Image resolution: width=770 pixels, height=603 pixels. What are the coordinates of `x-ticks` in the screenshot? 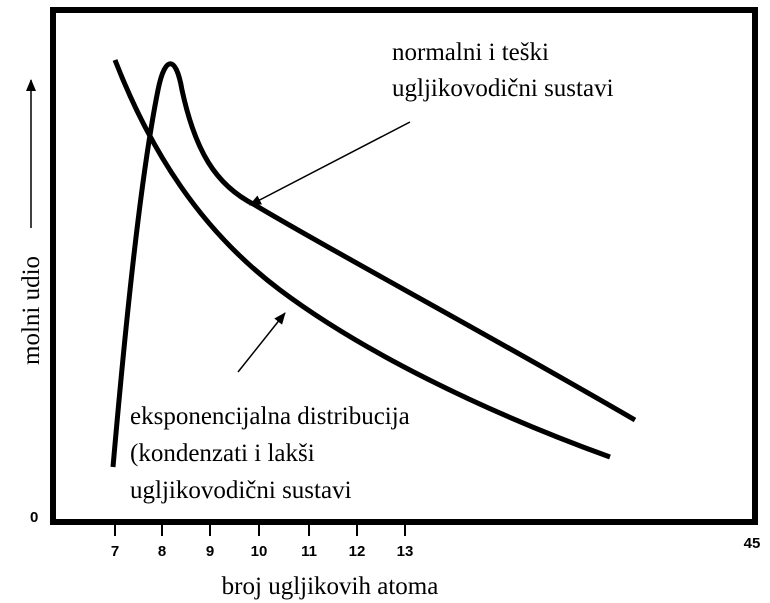 It's located at (260, 530).